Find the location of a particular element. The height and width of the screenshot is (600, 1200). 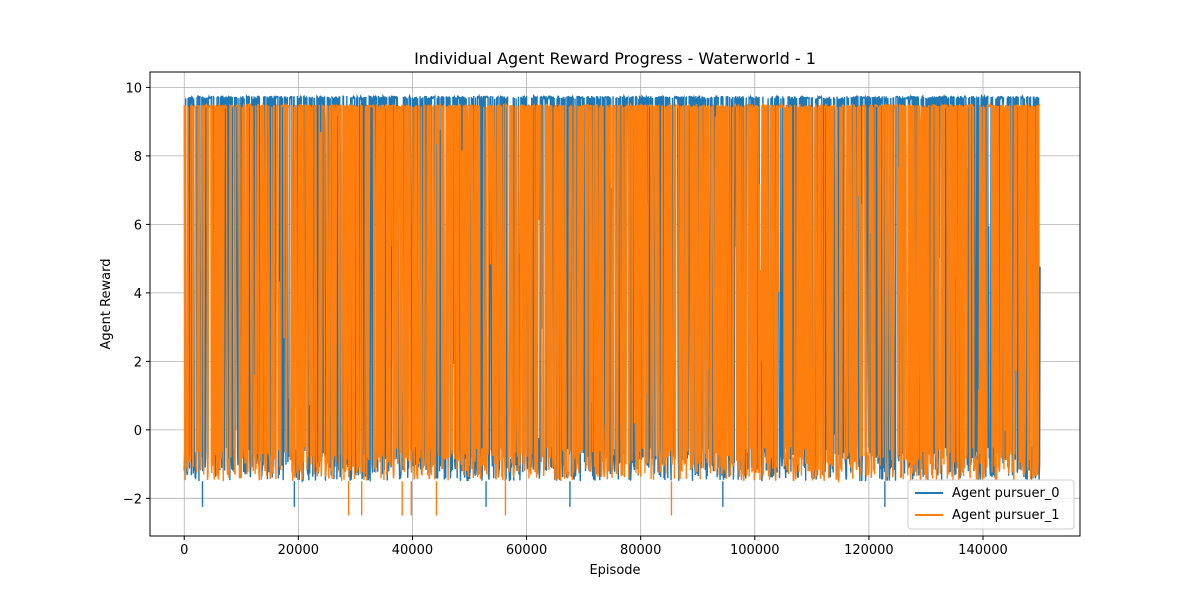

y-tick-label: 10 is located at coordinates (133, 88).